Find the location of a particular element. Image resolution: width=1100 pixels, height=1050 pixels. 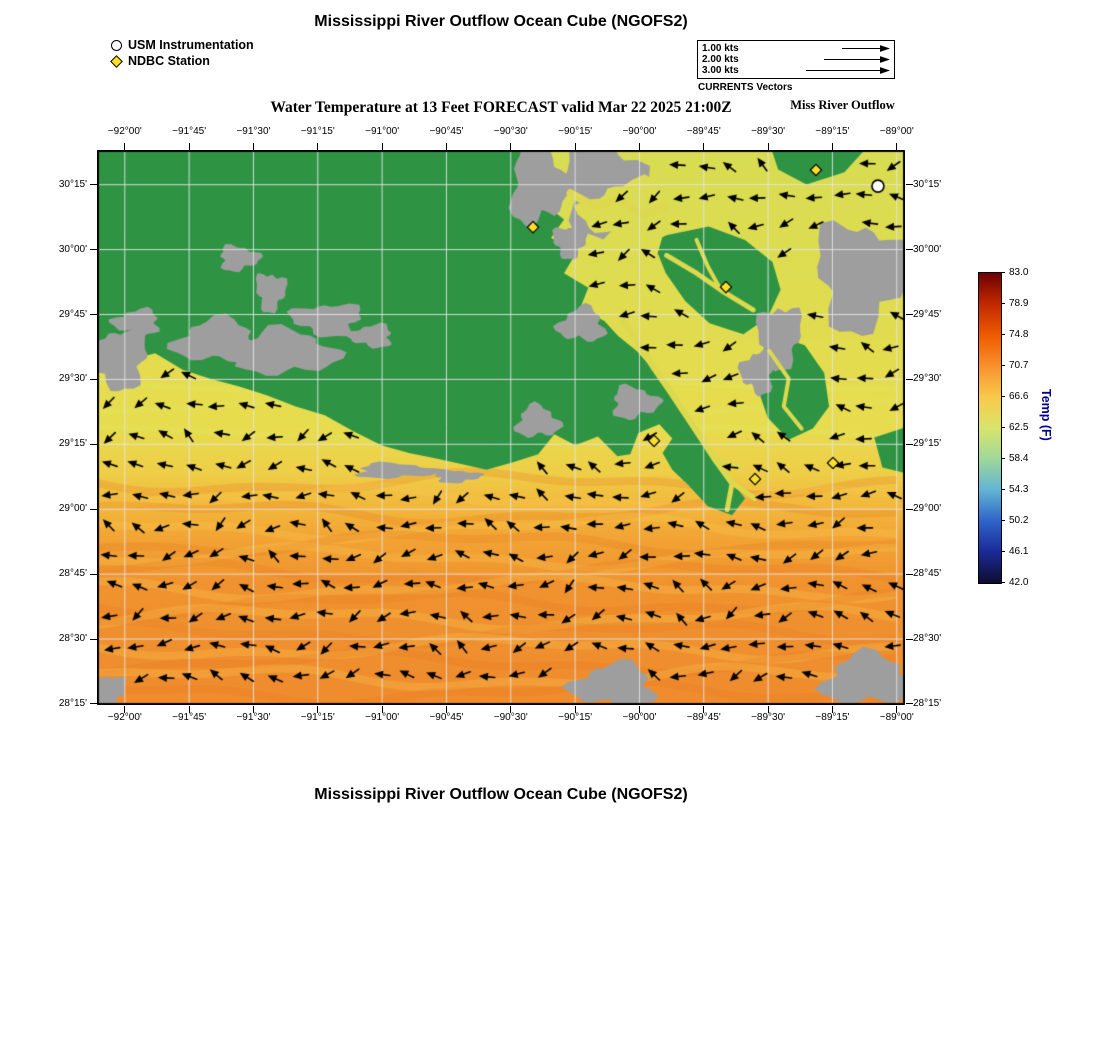

usm-circle-icon is located at coordinates (116, 45).